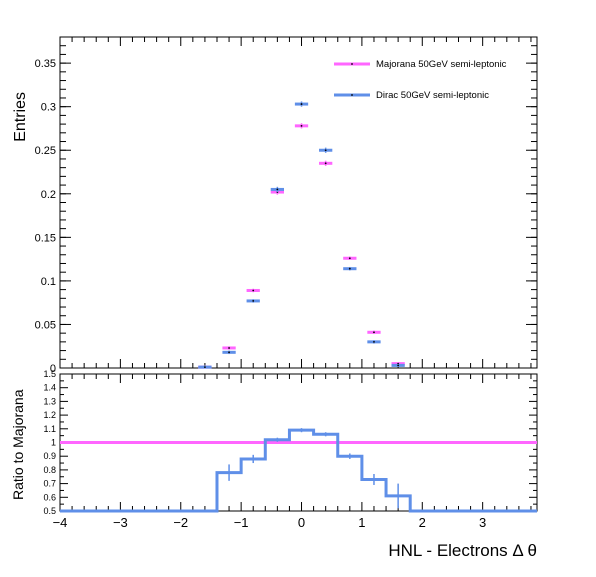 This screenshot has width=596, height=577. I want to click on ratio-y-tick-label: 0.9, so click(49, 456).